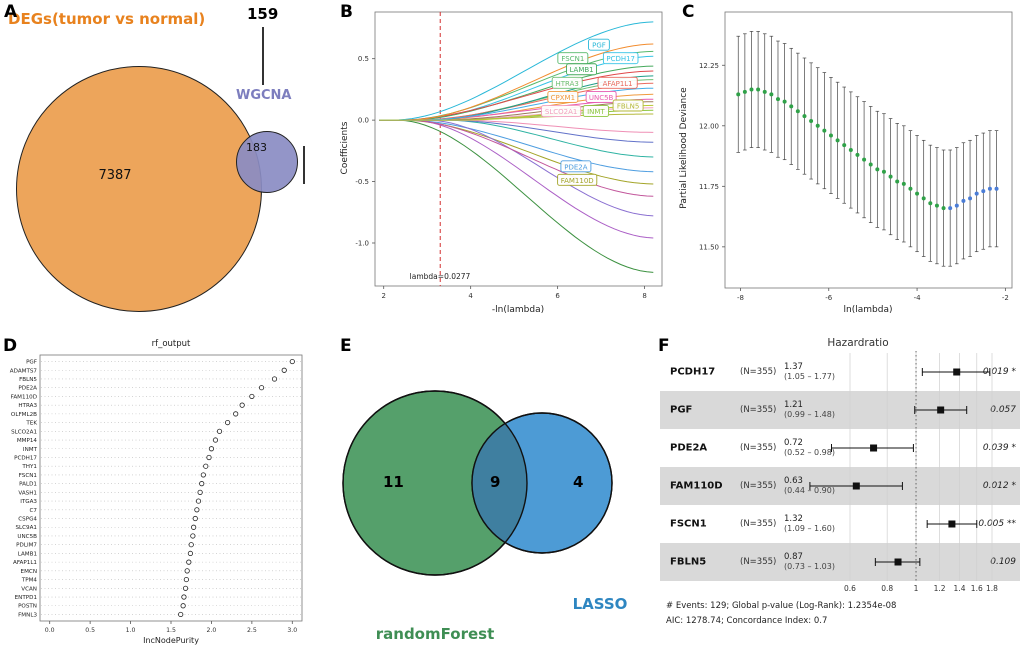 This screenshot has width=1020, height=653. Describe the element at coordinates (252, 630) in the screenshot. I see `x-tick-label: 2.5` at that location.